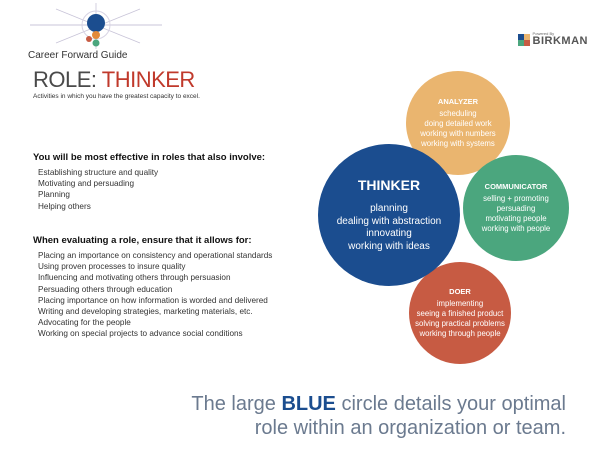  Describe the element at coordinates (458, 123) in the screenshot. I see `analyzer-item: doing detailed work` at that location.